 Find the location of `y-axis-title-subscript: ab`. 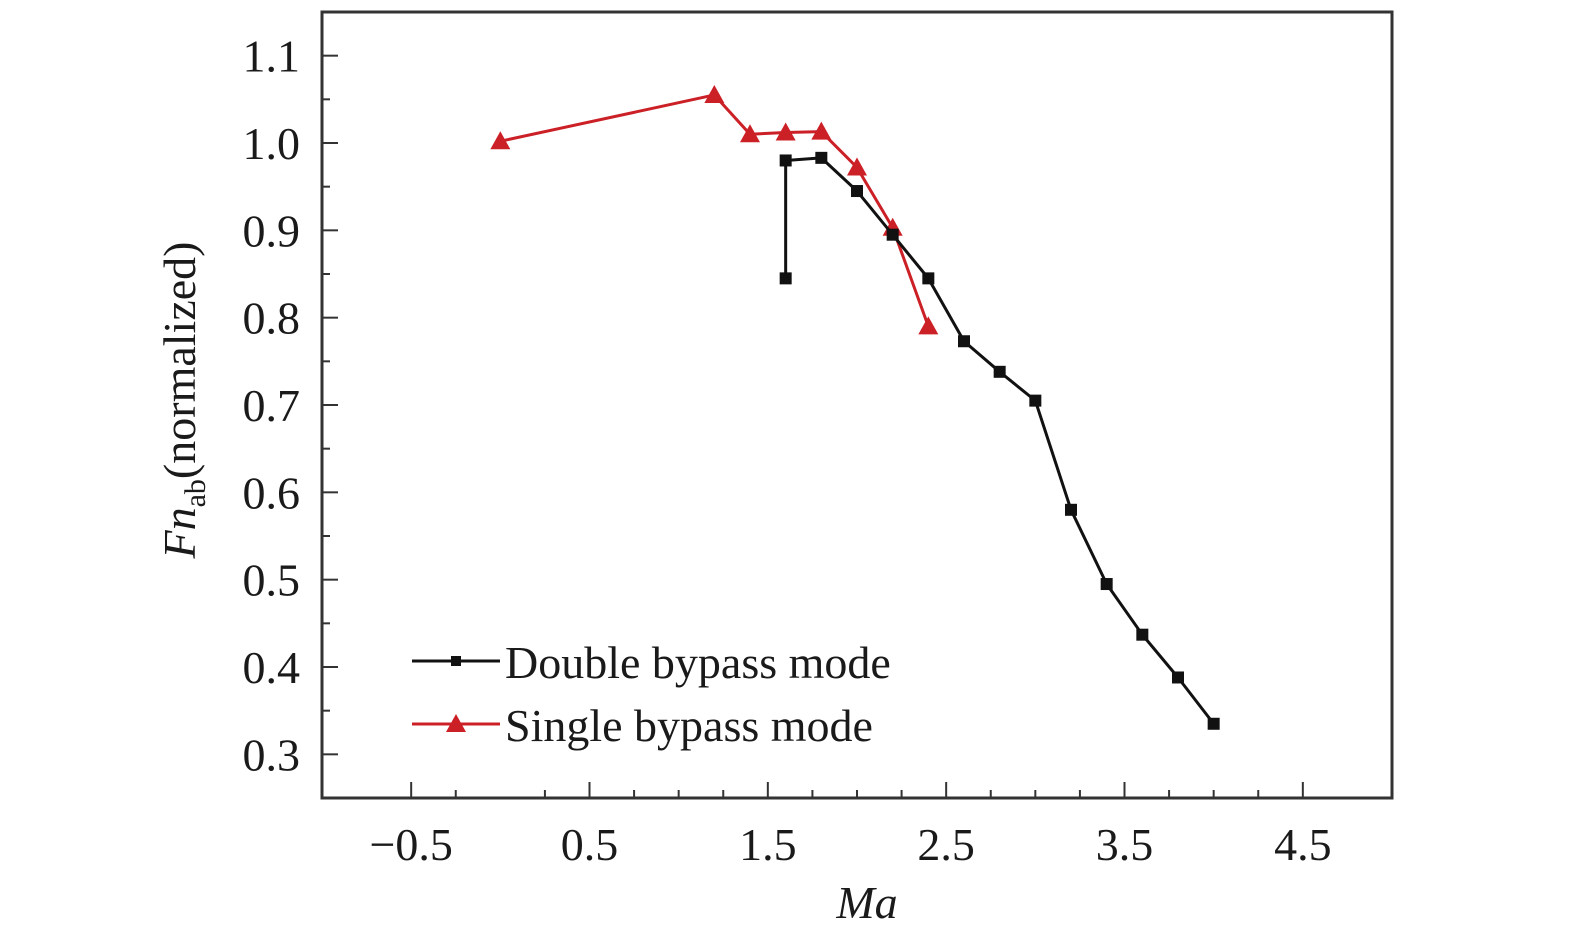

y-axis-title-subscript: ab is located at coordinates (195, 493).